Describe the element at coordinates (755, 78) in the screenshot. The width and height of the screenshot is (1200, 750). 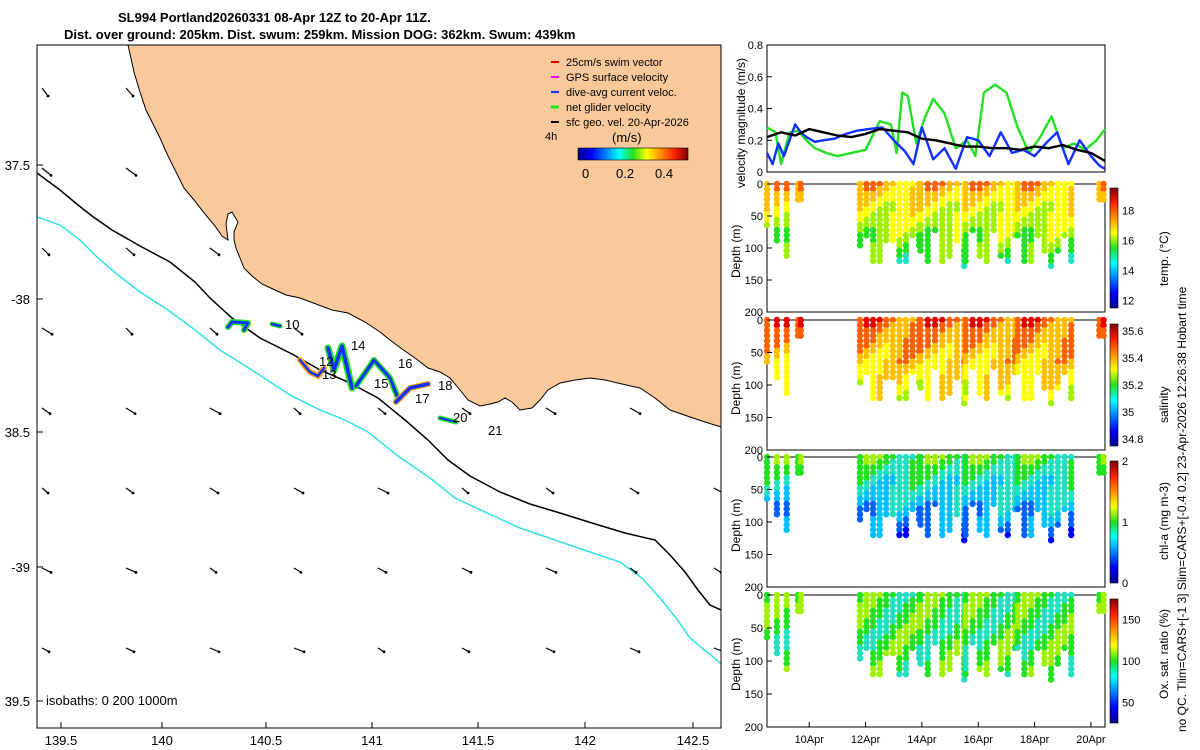
I see `velocity-y-tick-label: 0.6` at that location.